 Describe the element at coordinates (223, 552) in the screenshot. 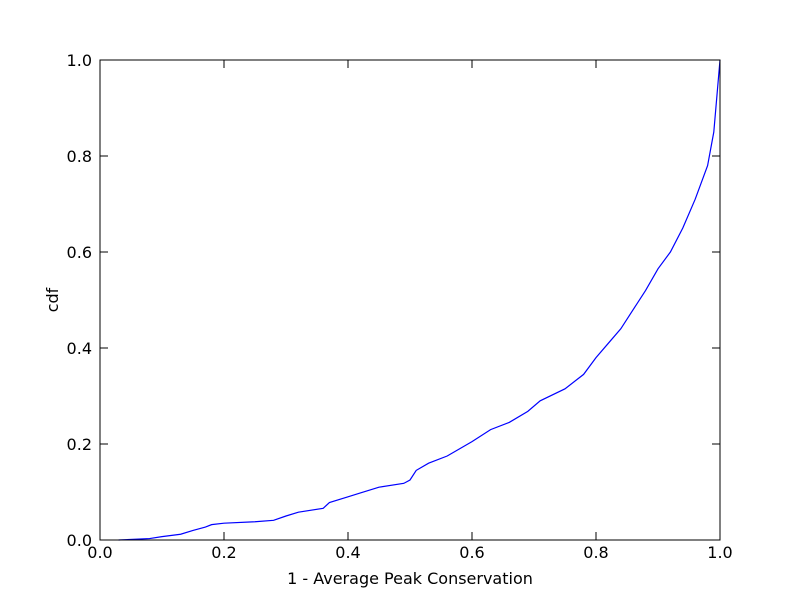

I see `x-tick-label: 0.2` at that location.